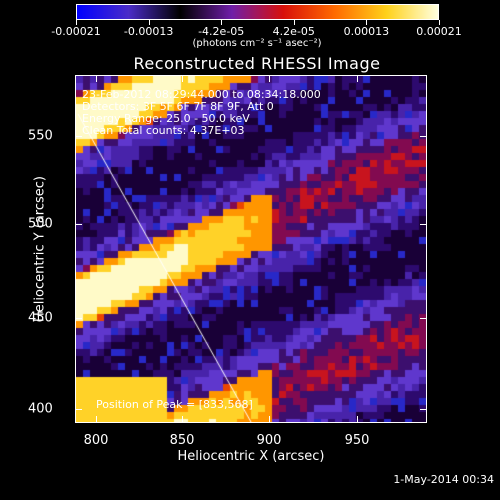 The width and height of the screenshot is (500, 500). I want to click on colorbar-units: (photons cm⁻² s⁻¹ asec⁻²), so click(257, 43).